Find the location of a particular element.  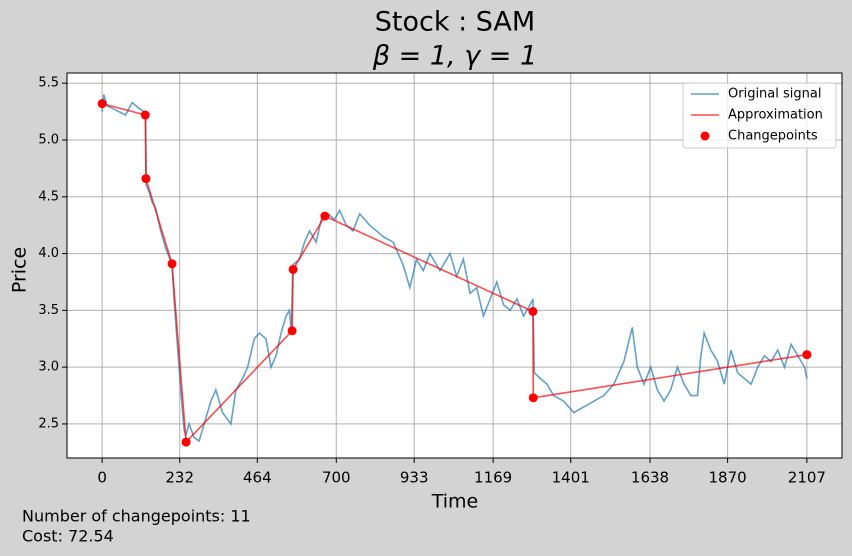

x-tick-label: 2107 is located at coordinates (807, 478).